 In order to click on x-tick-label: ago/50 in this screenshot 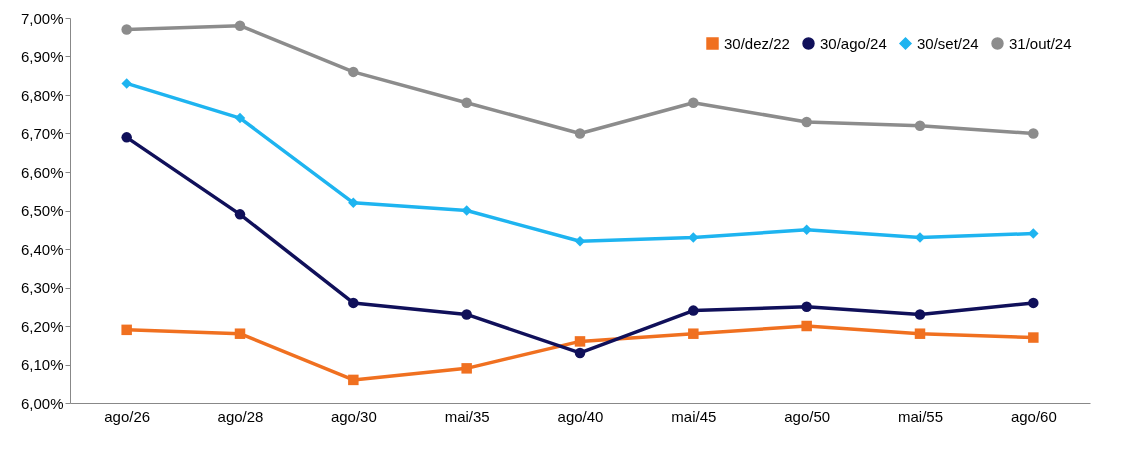, I will do `click(807, 416)`.